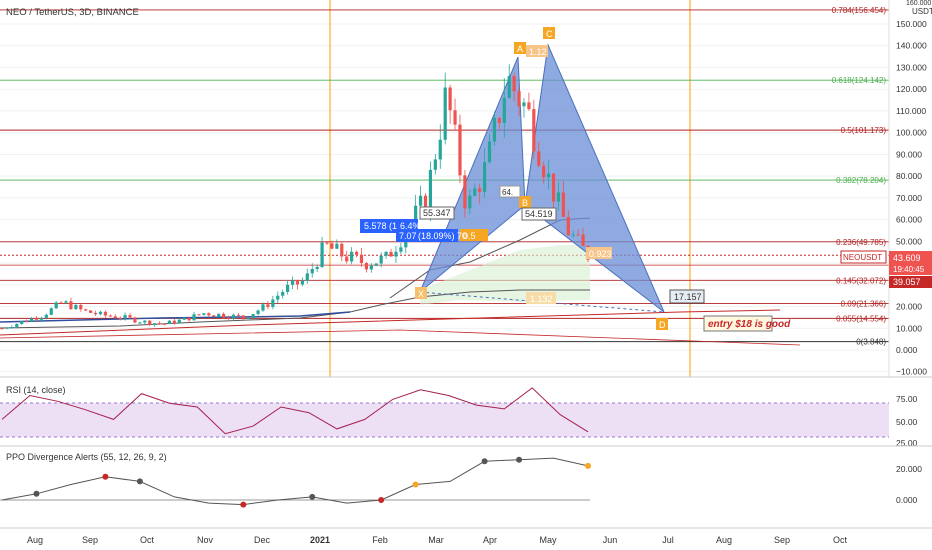  What do you see at coordinates (205, 540) in the screenshot?
I see `time-label: Nov` at bounding box center [205, 540].